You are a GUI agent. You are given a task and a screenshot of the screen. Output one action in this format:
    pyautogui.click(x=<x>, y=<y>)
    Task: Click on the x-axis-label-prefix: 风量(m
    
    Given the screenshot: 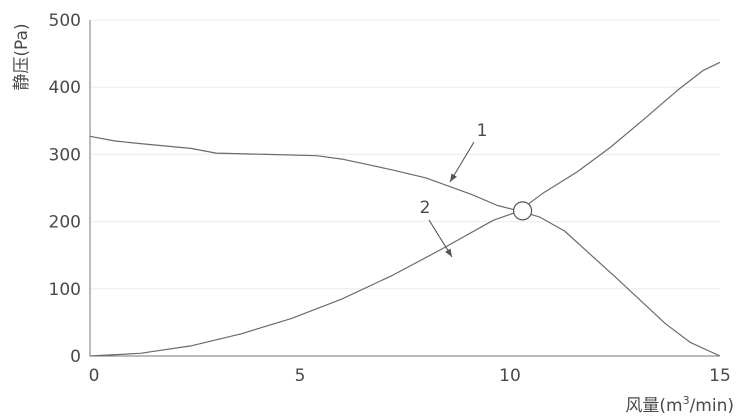 What is the action you would take?
    pyautogui.click(x=653, y=406)
    